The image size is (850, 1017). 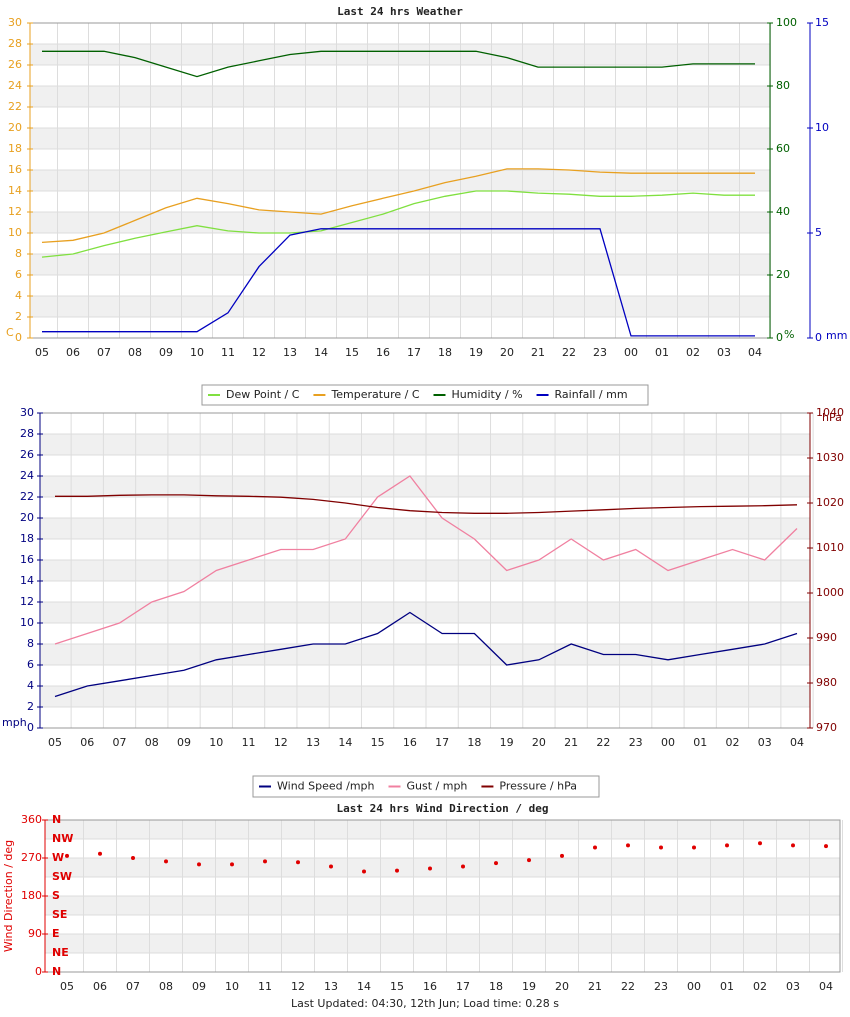 I want to click on legend-label: Humidity / %, so click(x=487, y=394).